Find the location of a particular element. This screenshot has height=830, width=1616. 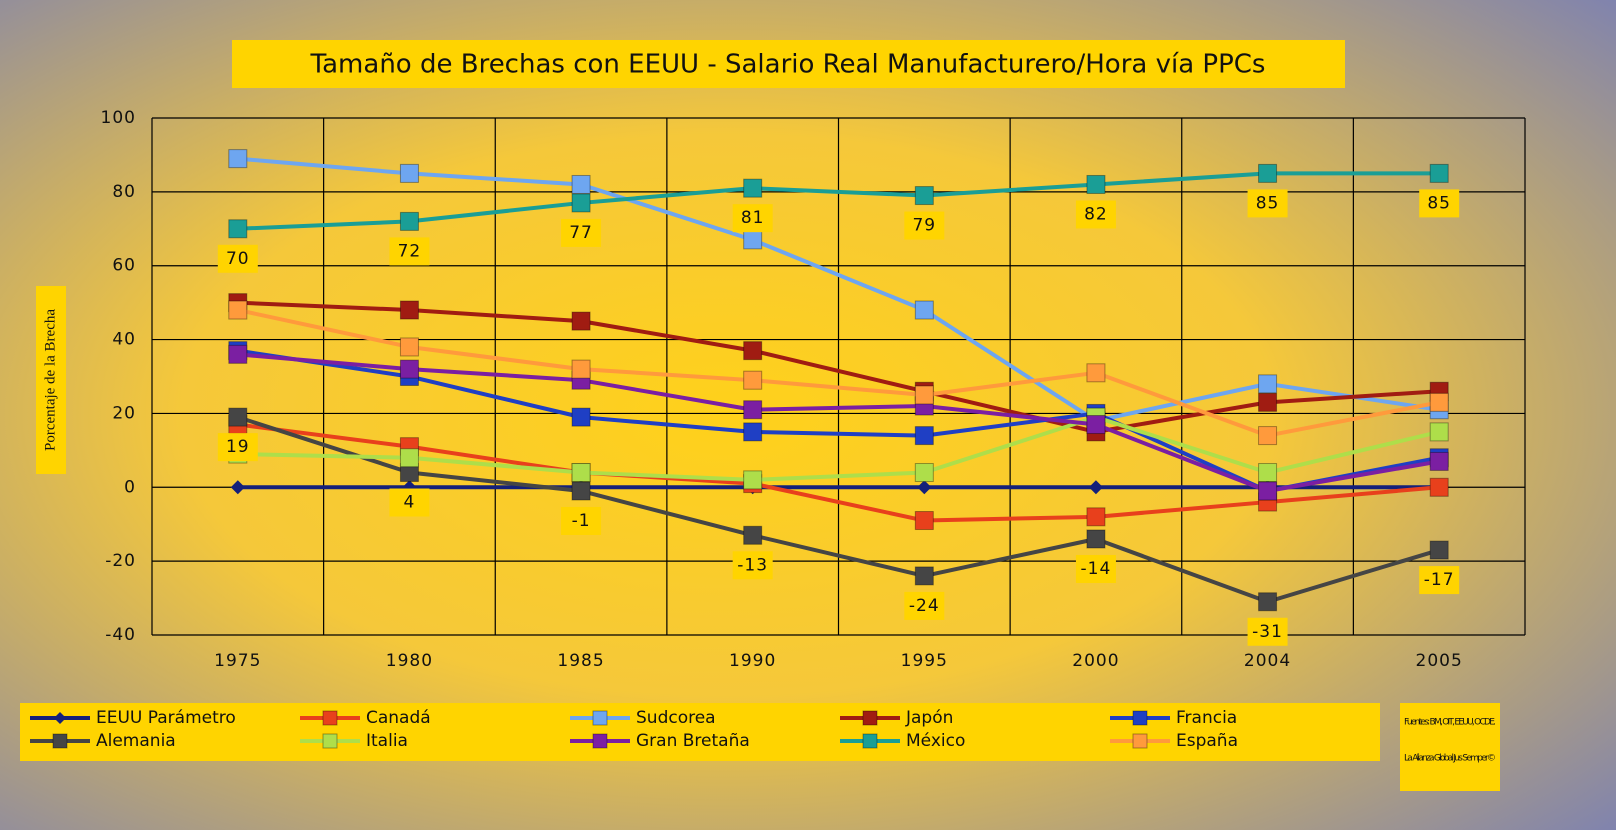

y-tick-label: 100 is located at coordinates (118, 118).